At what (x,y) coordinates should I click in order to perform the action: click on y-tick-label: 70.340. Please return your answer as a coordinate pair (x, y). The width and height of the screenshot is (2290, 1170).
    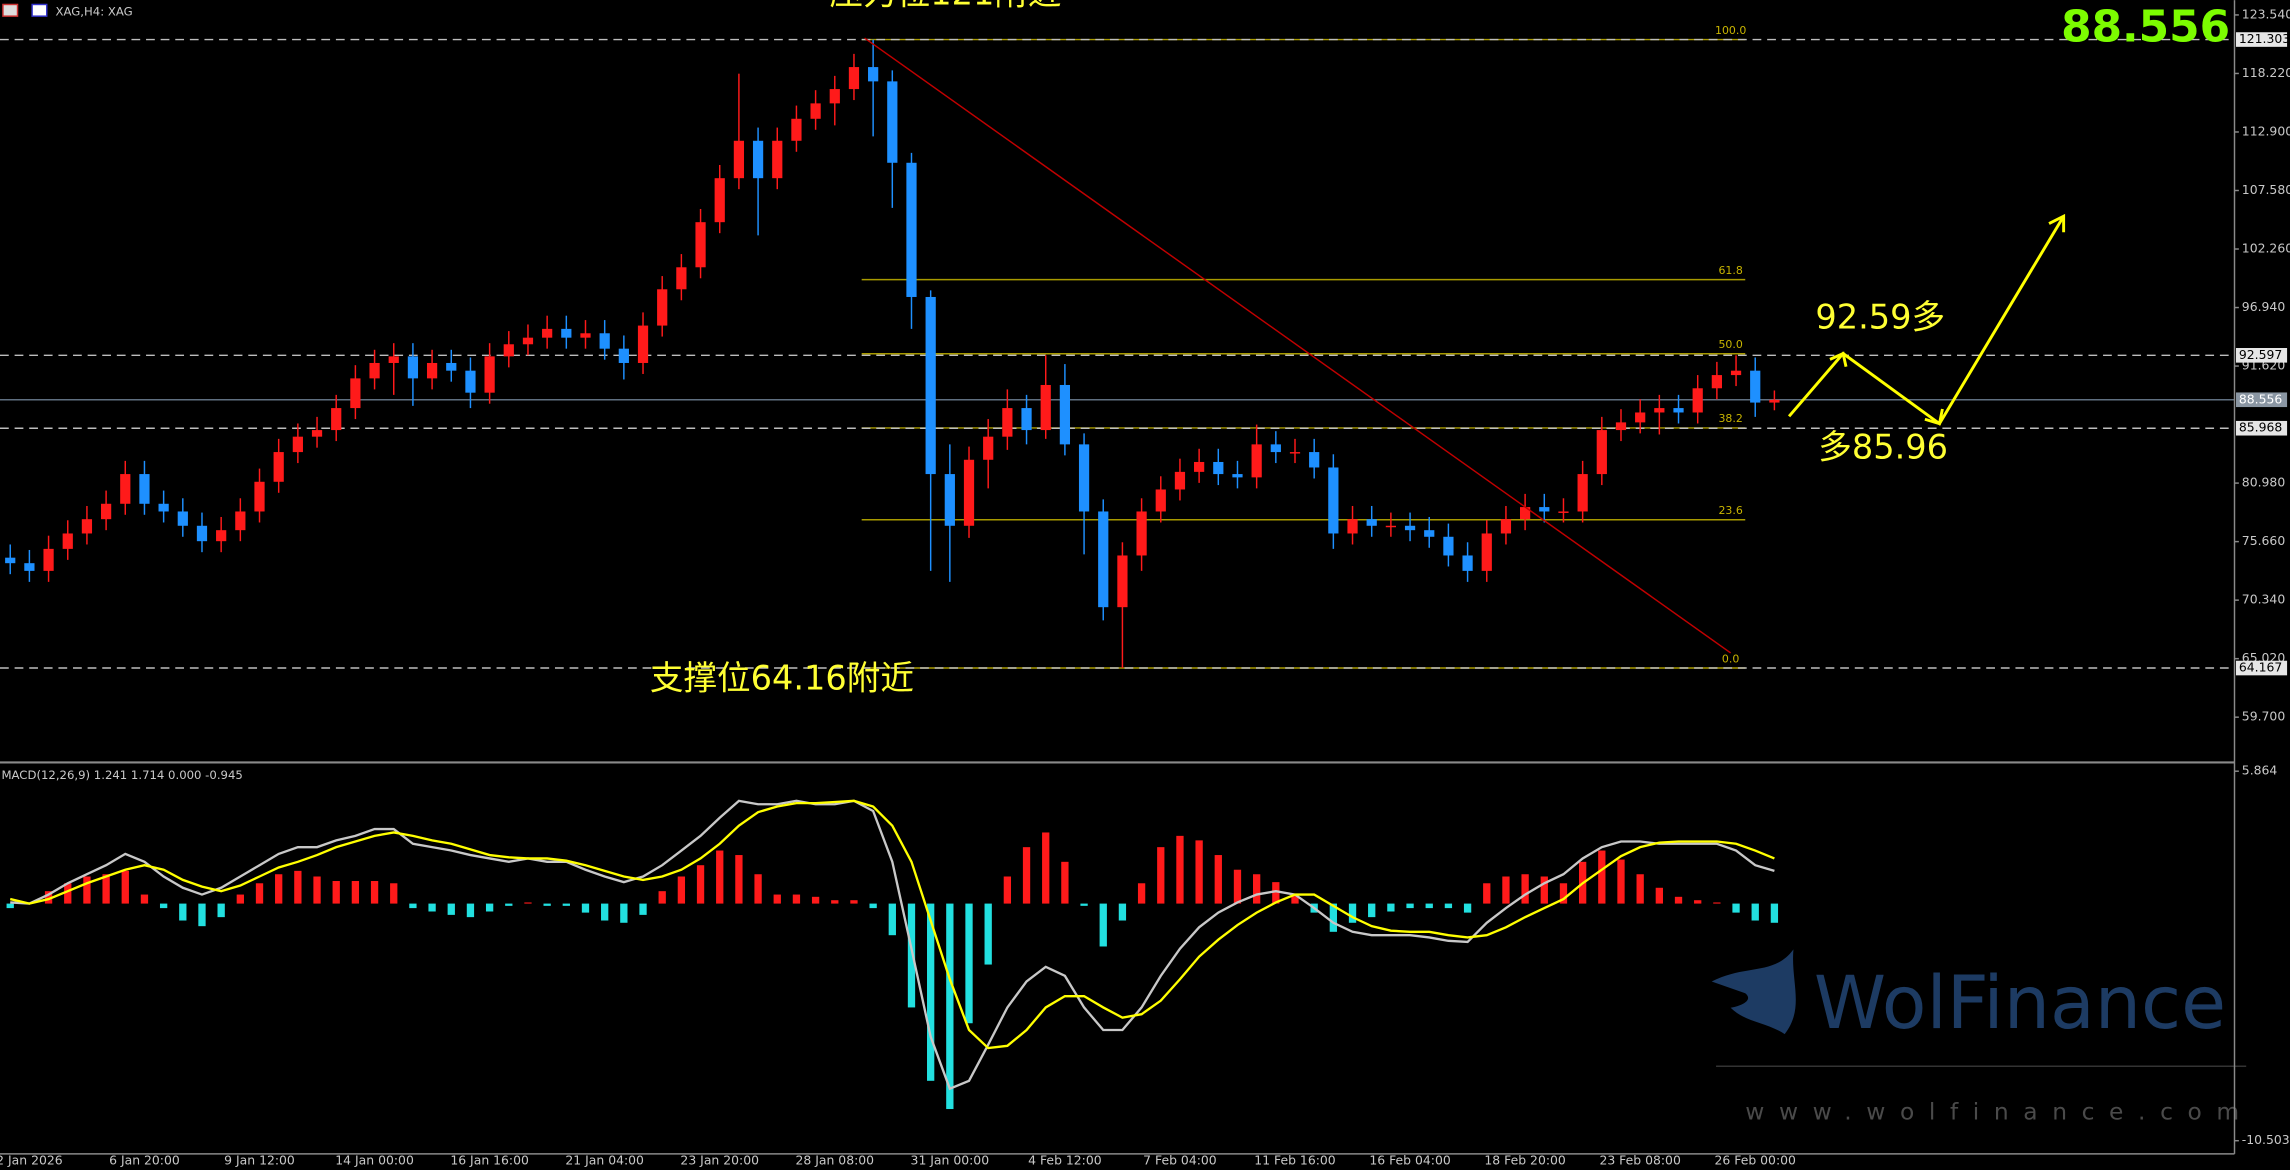
    Looking at the image, I should click on (2264, 599).